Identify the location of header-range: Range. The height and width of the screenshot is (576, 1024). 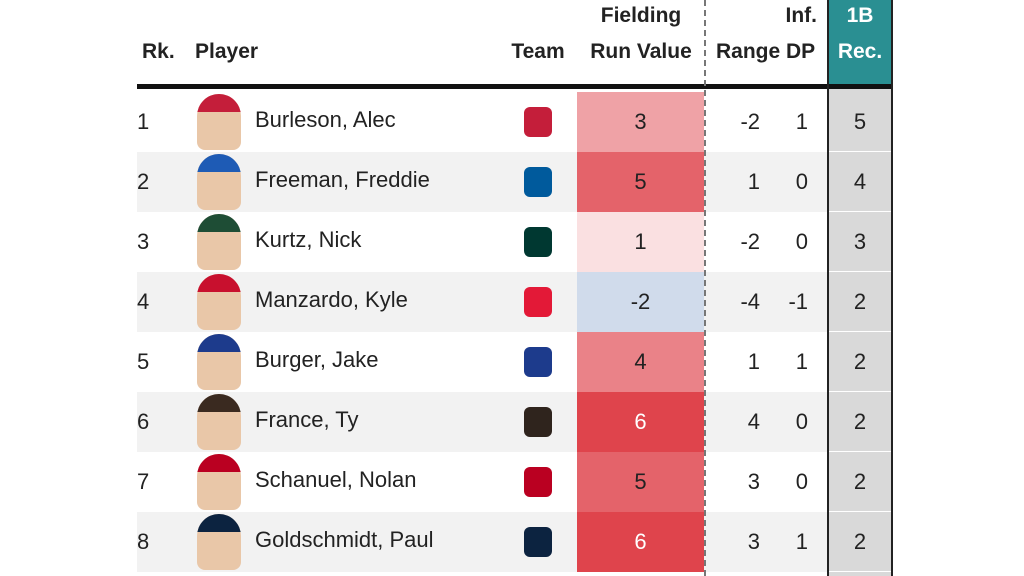
(748, 51).